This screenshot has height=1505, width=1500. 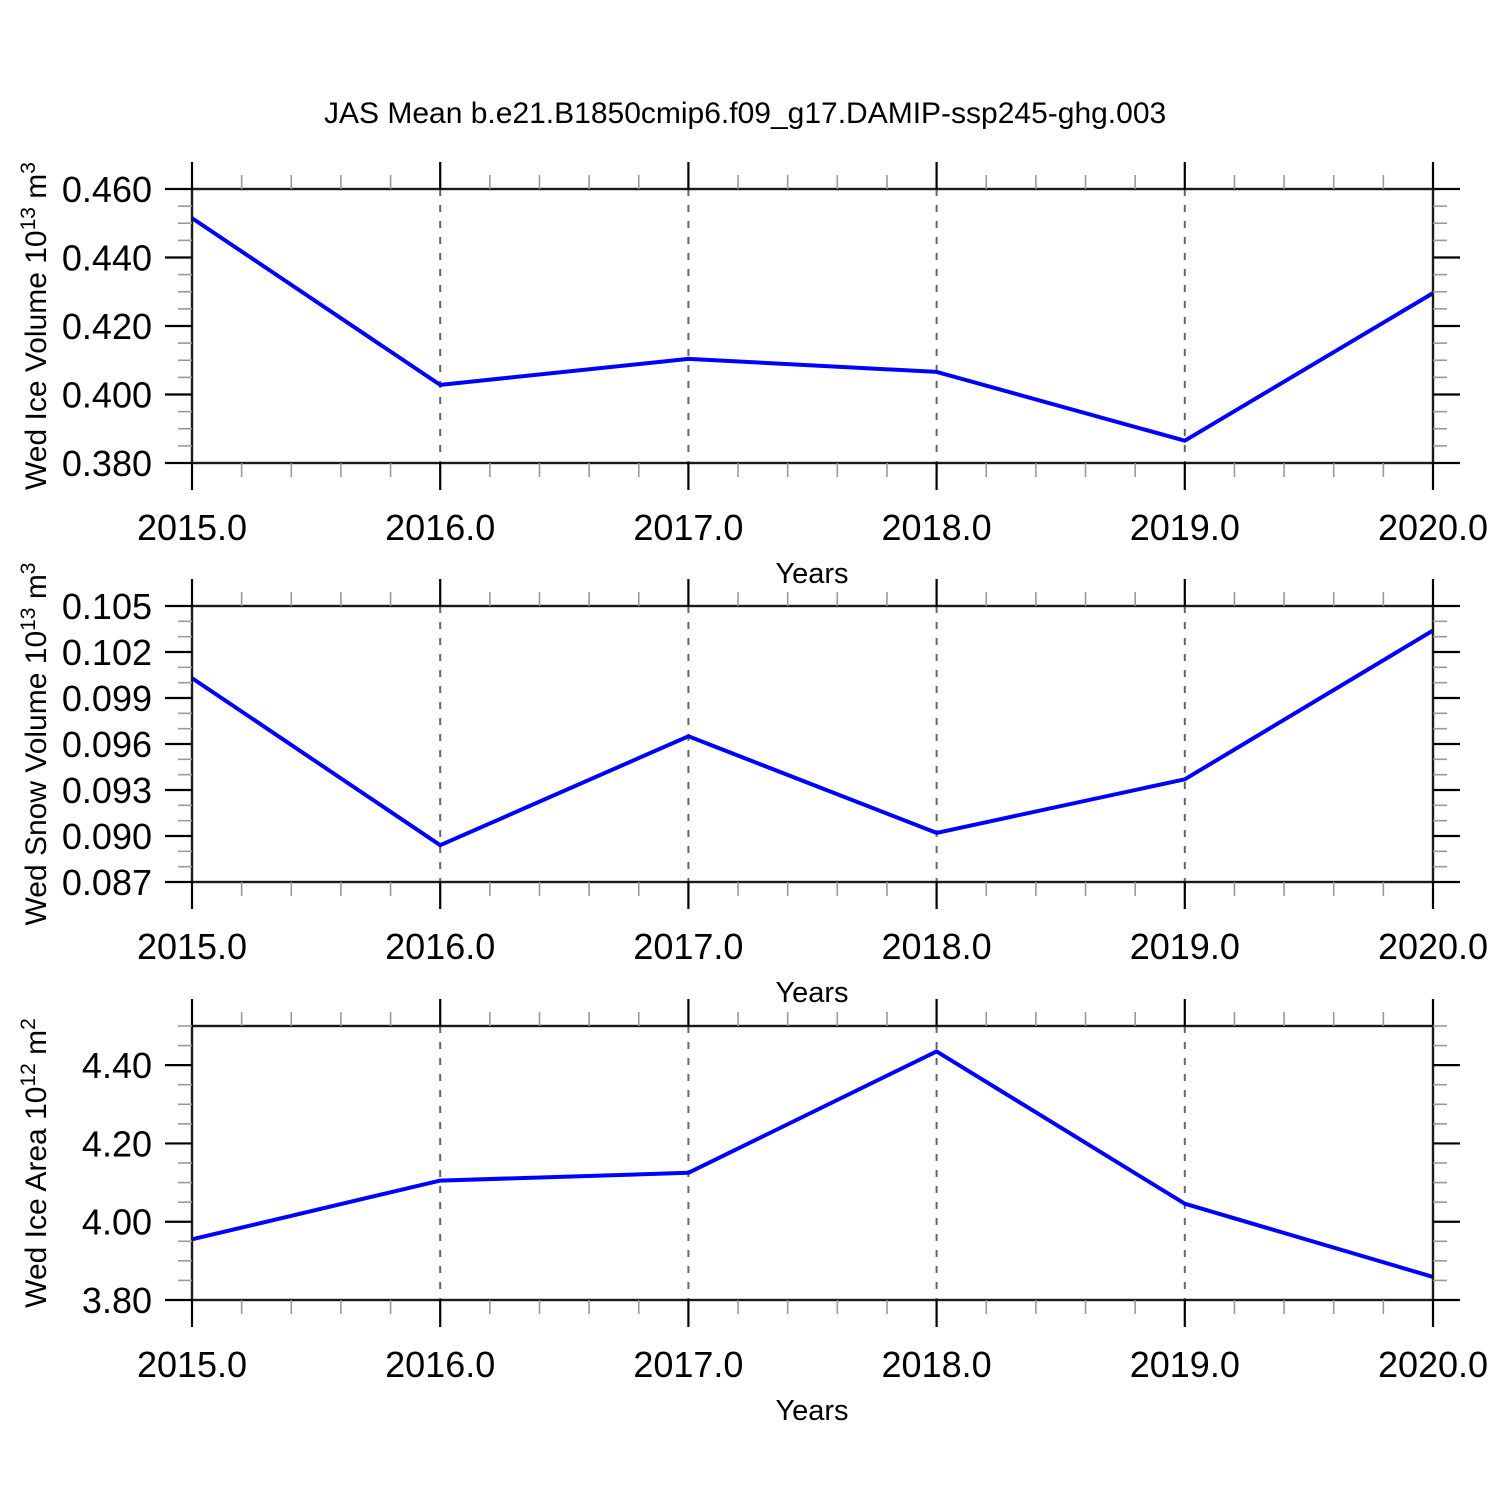 I want to click on x-axis-label-panel-3: Years, so click(x=811, y=1411).